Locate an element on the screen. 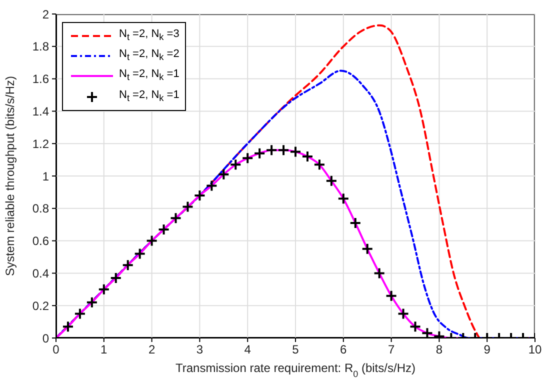 Image resolution: width=550 pixels, height=389 pixels. y-tick-label: 1 is located at coordinates (46, 176).